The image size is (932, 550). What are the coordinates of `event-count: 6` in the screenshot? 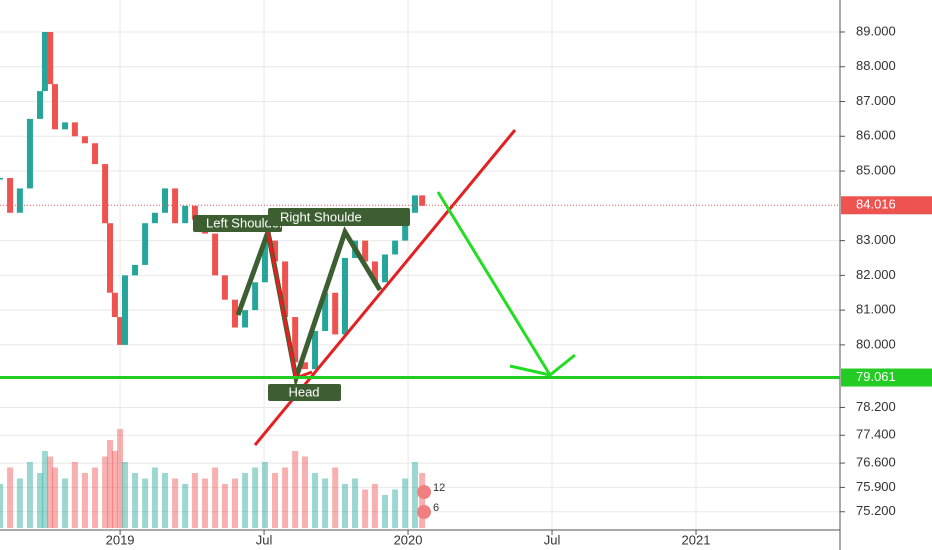 It's located at (436, 508).